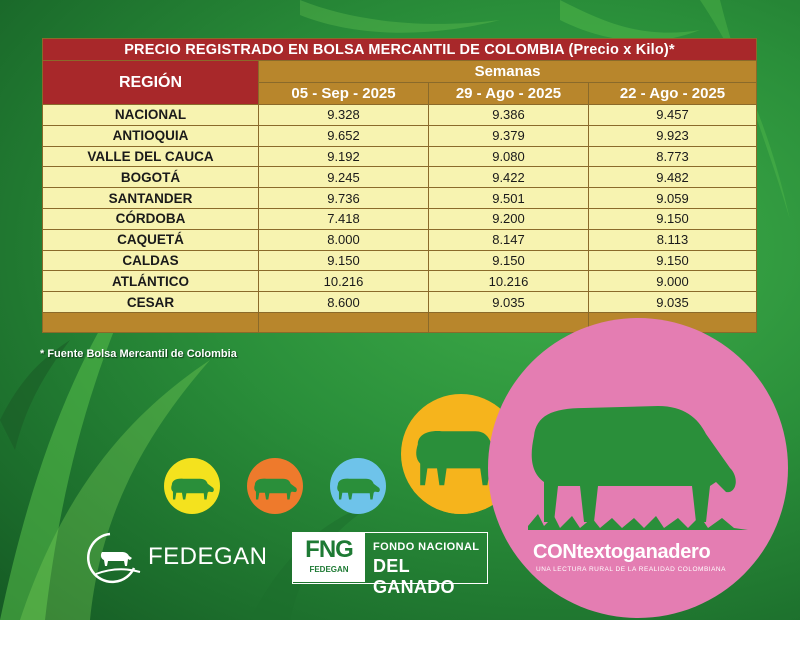 This screenshot has height=651, width=800. Describe the element at coordinates (150, 239) in the screenshot. I see `region-cell: CAQUETÁ` at that location.